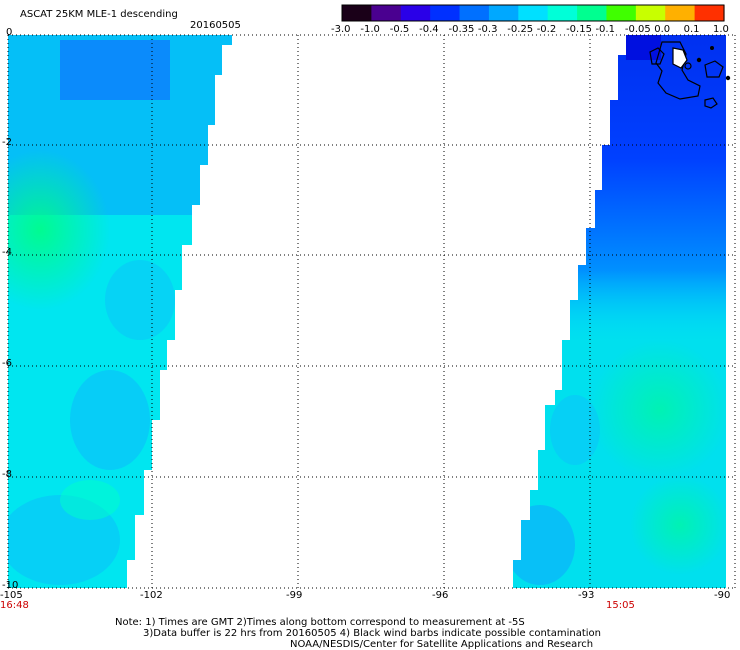  Describe the element at coordinates (620, 605) in the screenshot. I see `swath-end-time: 15:05` at that location.